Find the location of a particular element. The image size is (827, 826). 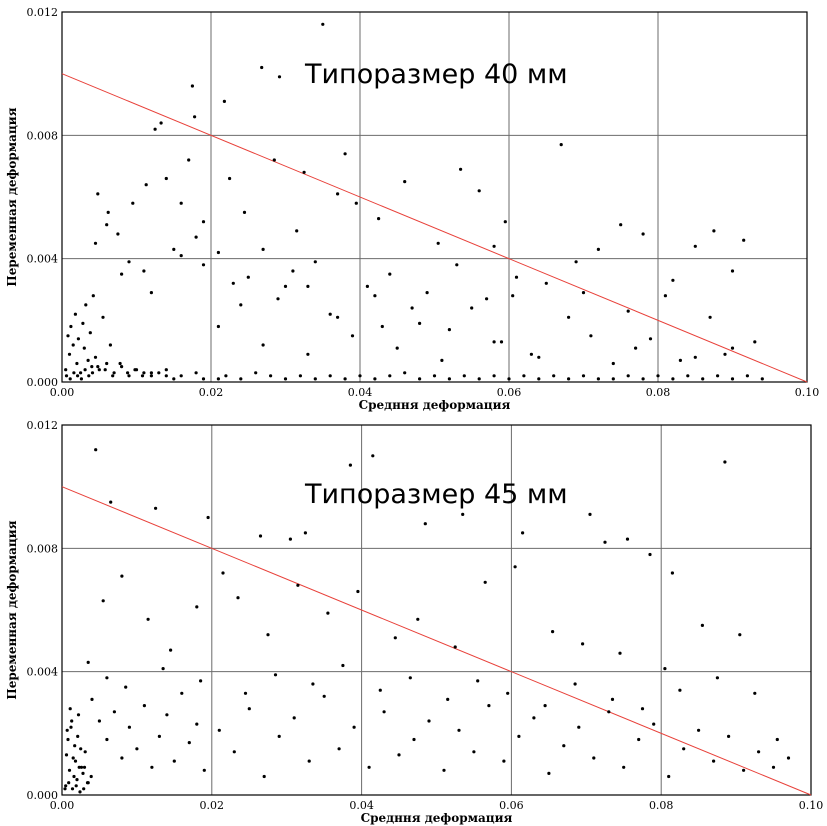

x-tick-label: 0.10 is located at coordinates (811, 805).